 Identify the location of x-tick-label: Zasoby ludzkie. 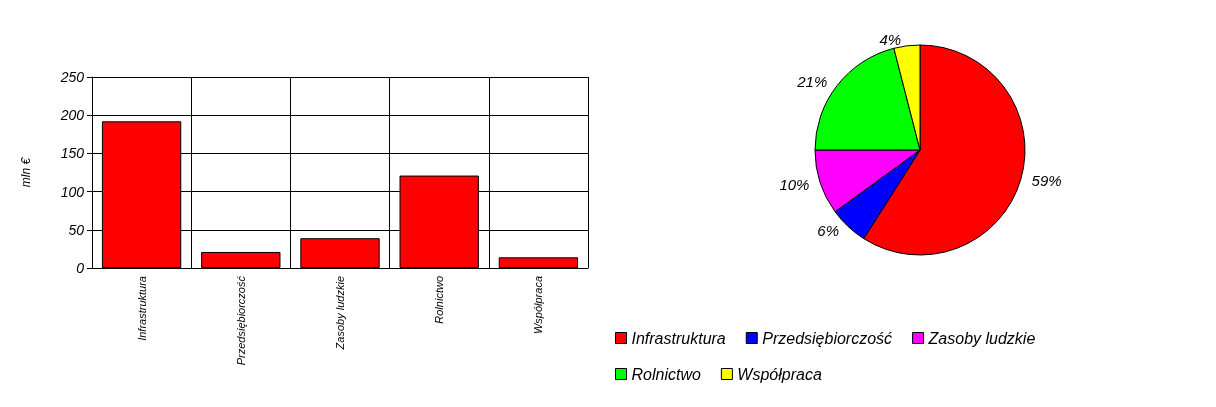
(340, 313).